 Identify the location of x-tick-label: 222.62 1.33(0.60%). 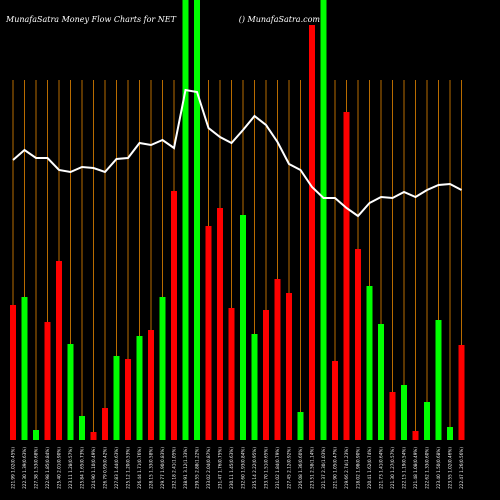
(427, 468).